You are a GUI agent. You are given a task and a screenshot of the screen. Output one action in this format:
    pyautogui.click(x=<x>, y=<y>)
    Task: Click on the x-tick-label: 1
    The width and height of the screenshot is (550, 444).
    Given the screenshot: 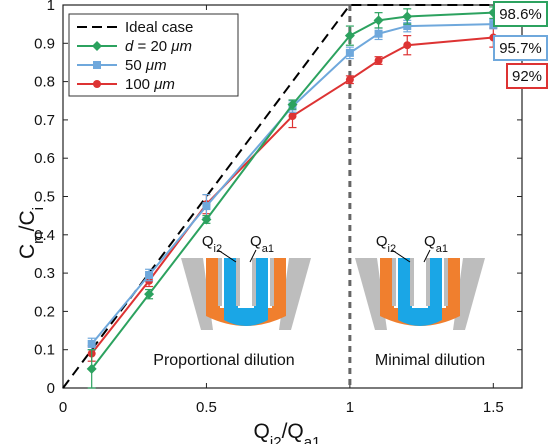 What is the action you would take?
    pyautogui.click(x=350, y=407)
    